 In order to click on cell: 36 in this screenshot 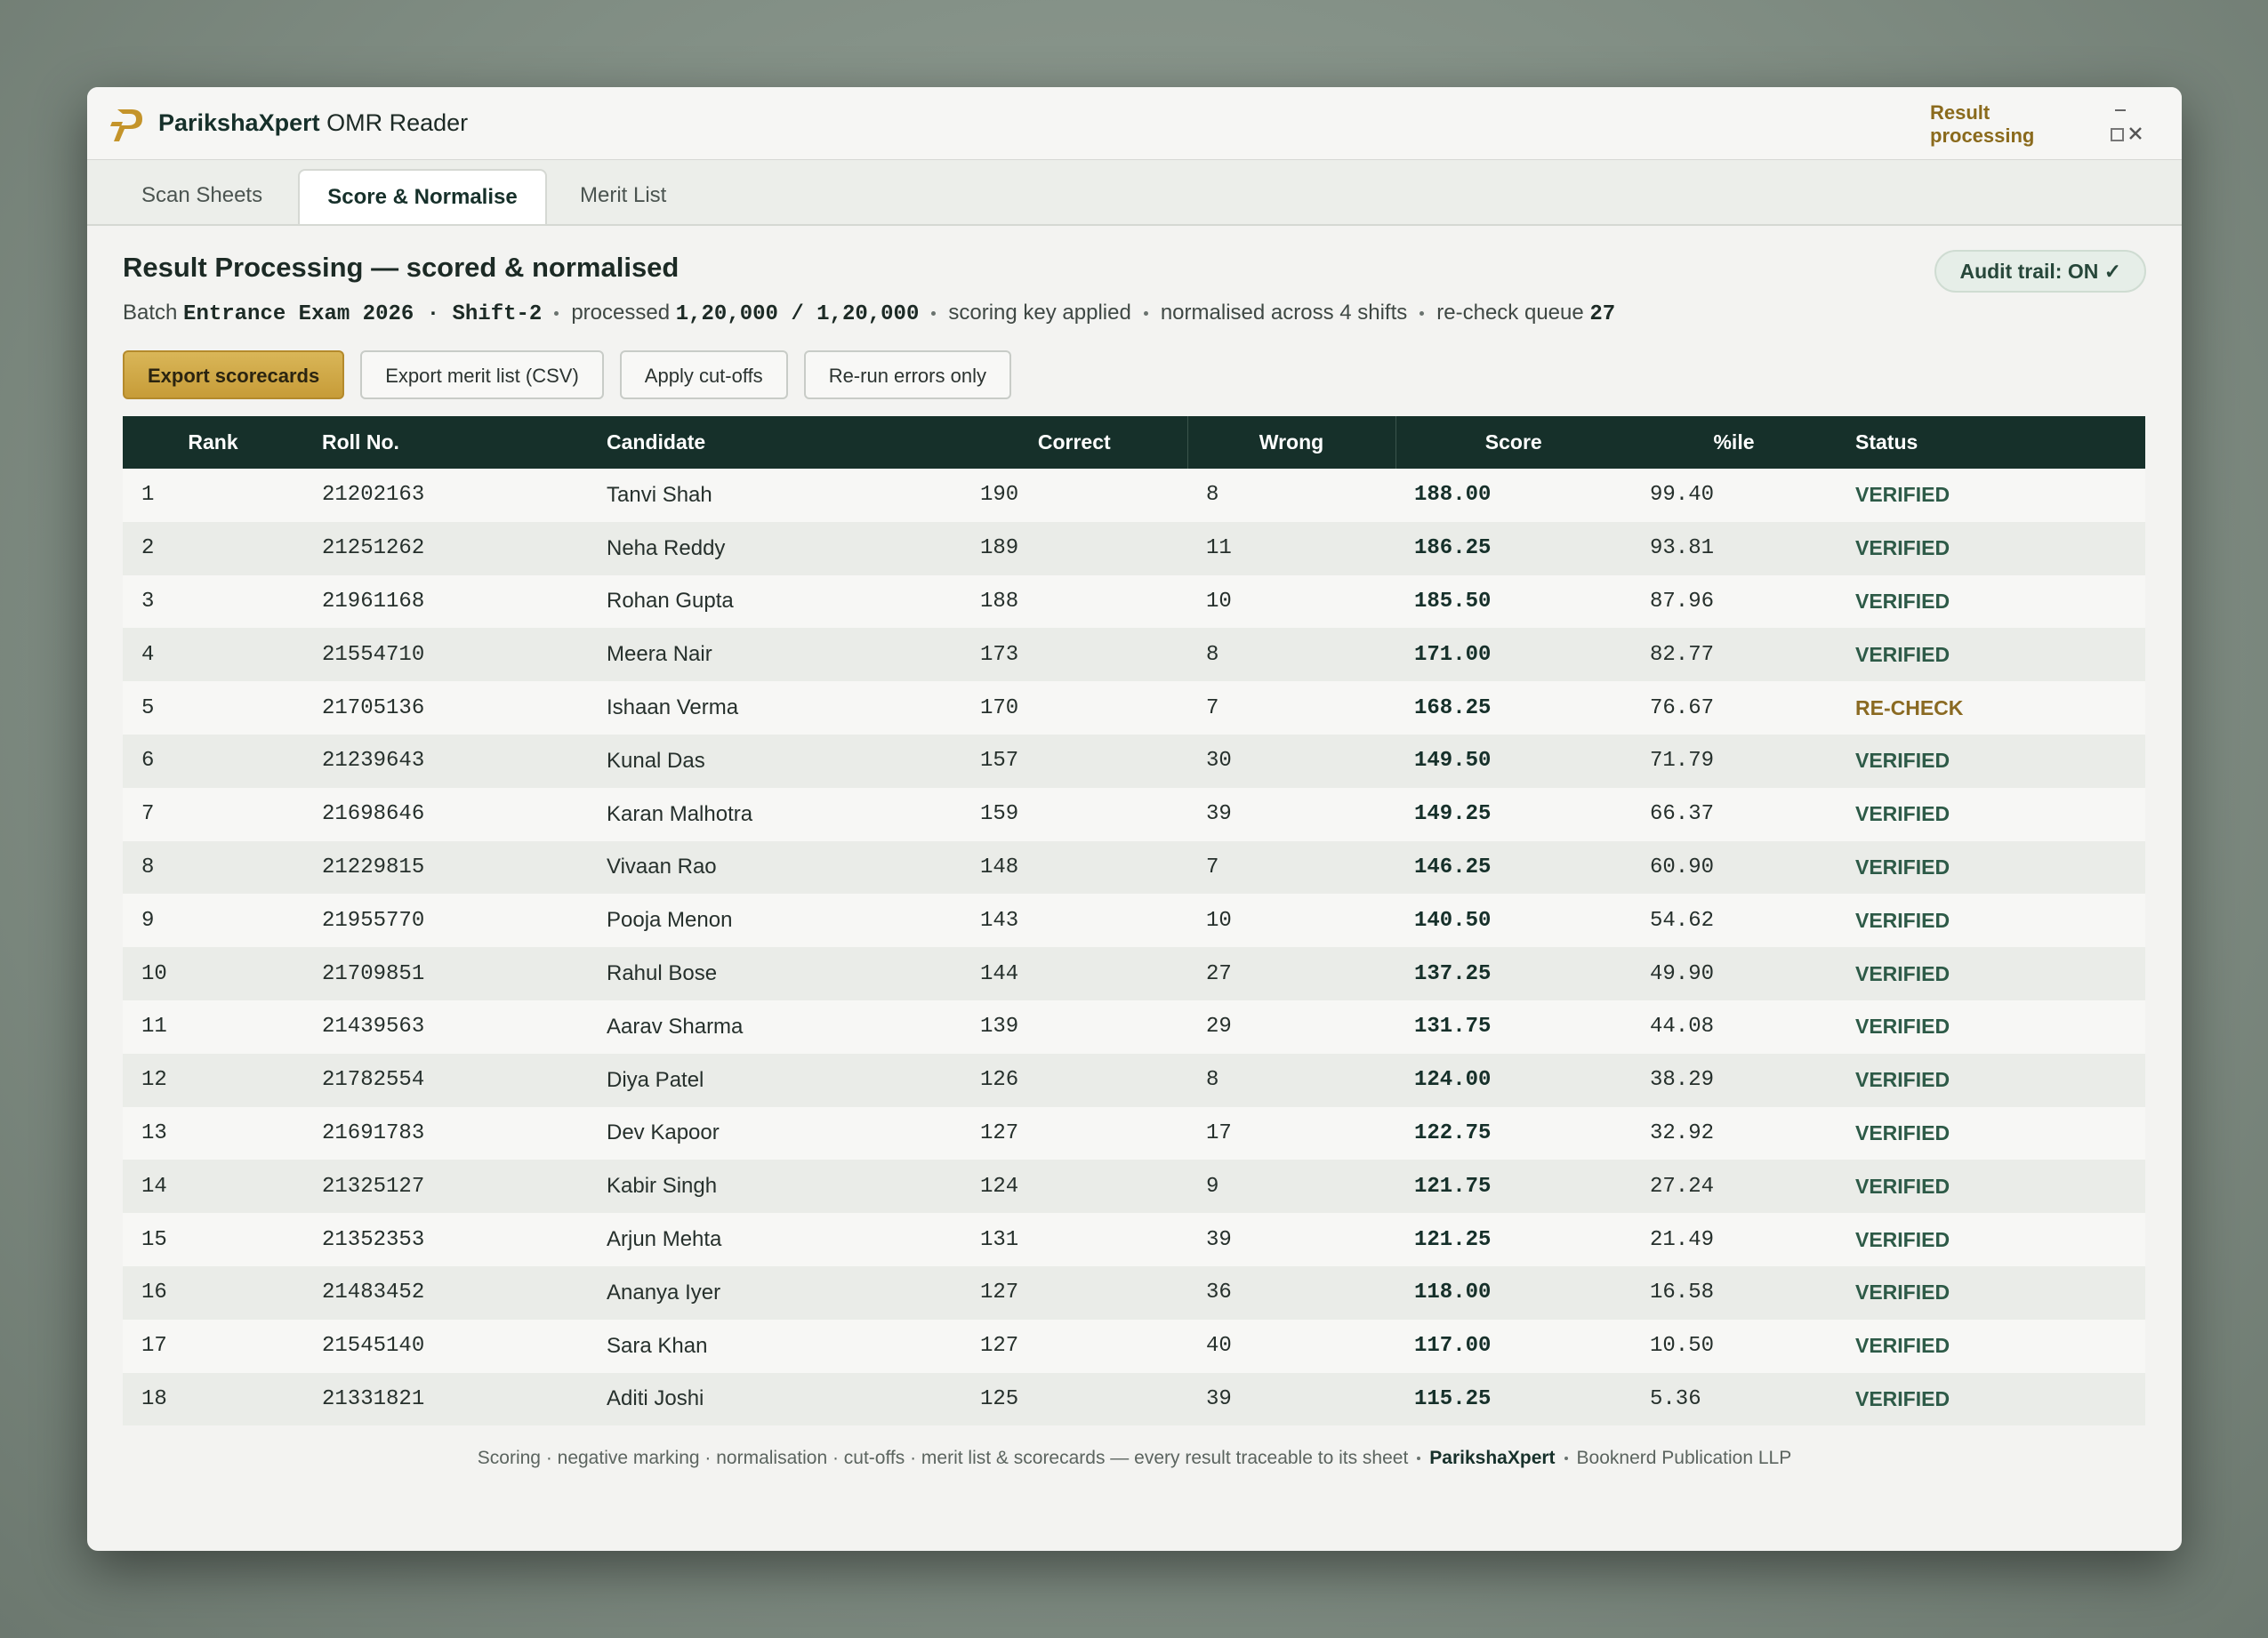, I will do `click(1291, 1292)`.